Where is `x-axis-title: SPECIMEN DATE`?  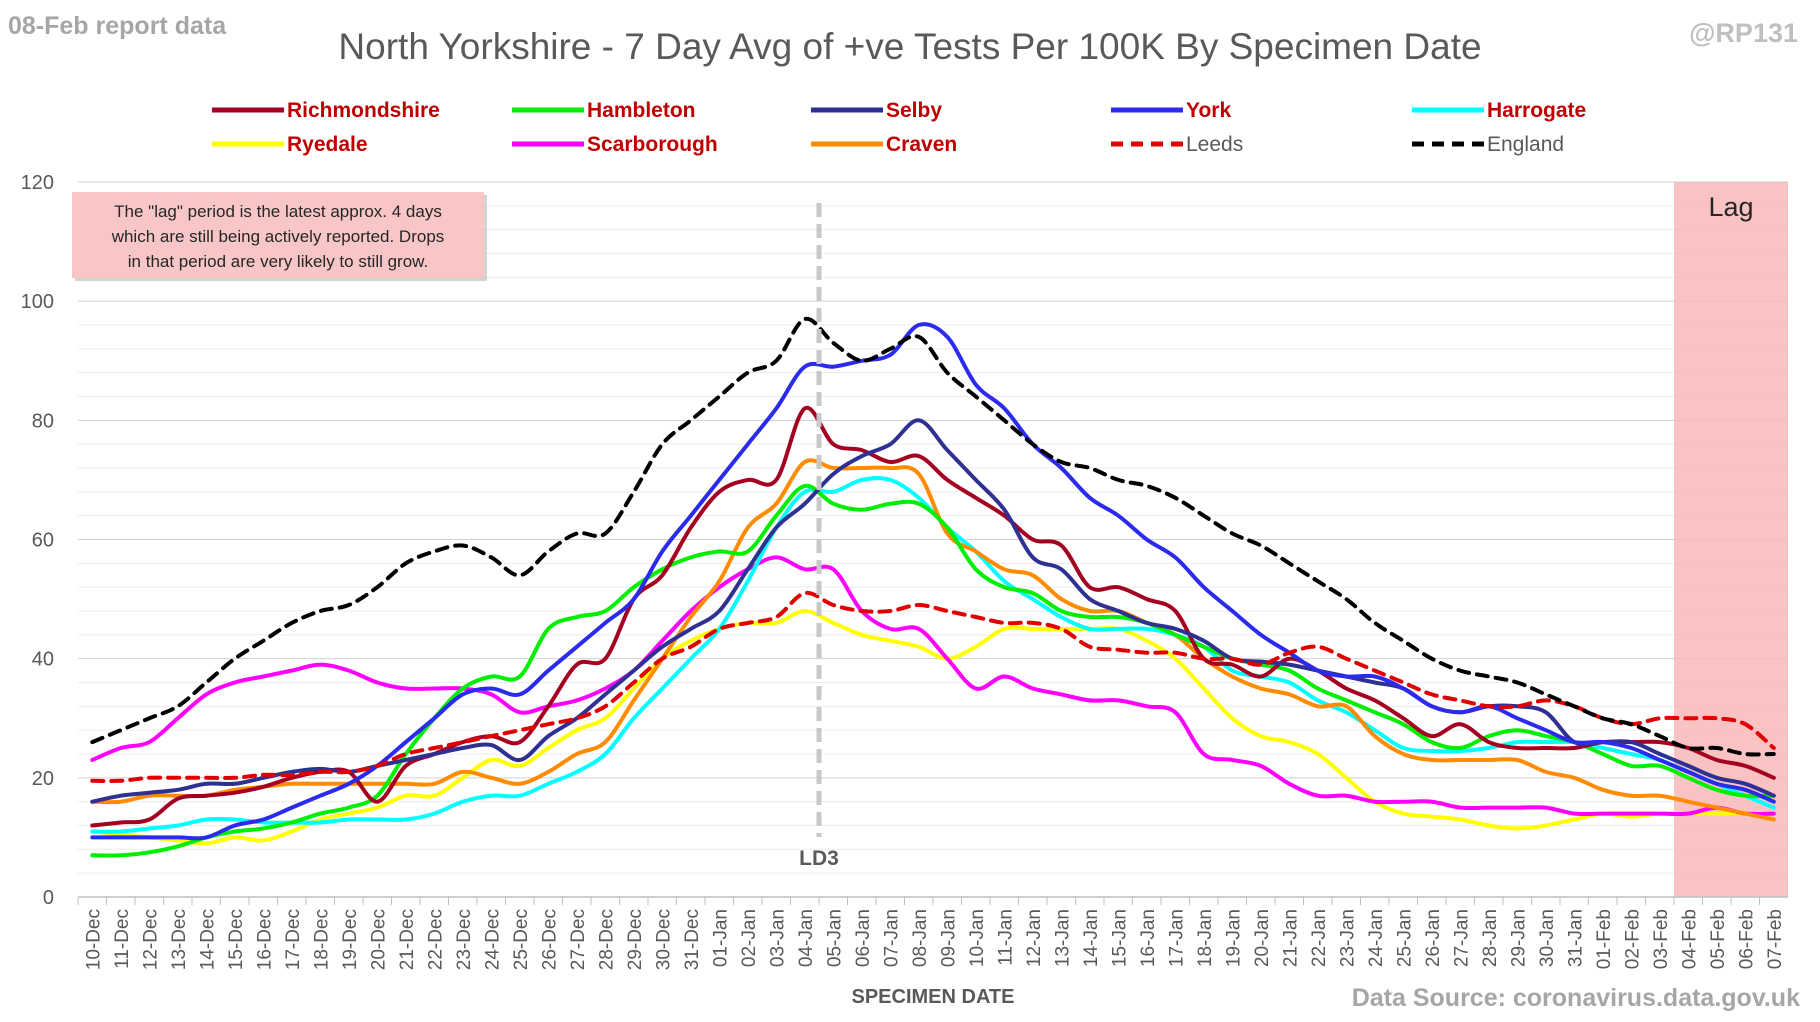
x-axis-title: SPECIMEN DATE is located at coordinates (933, 997).